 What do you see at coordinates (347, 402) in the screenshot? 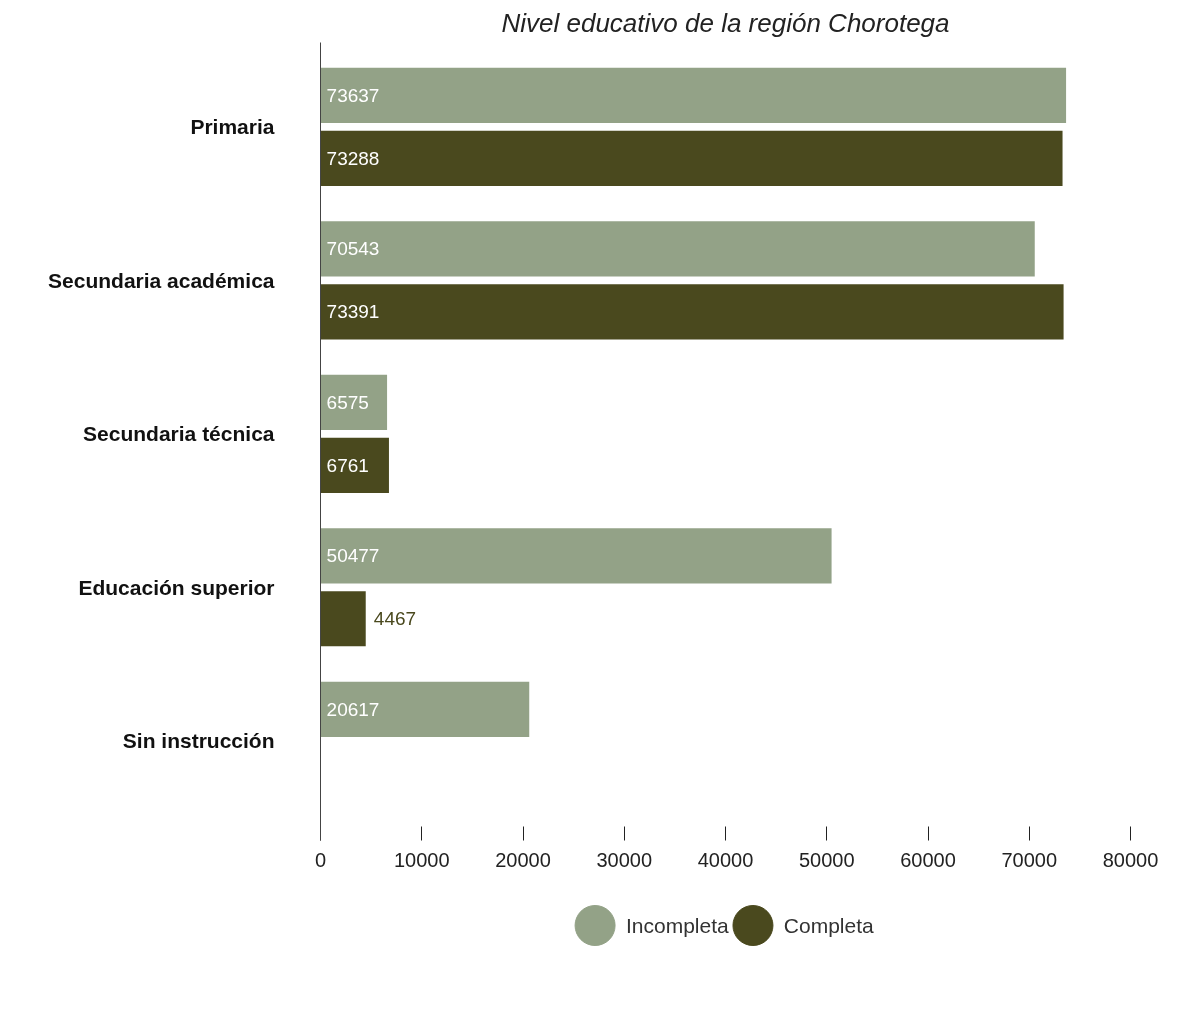
I see `data-label: 6575` at bounding box center [347, 402].